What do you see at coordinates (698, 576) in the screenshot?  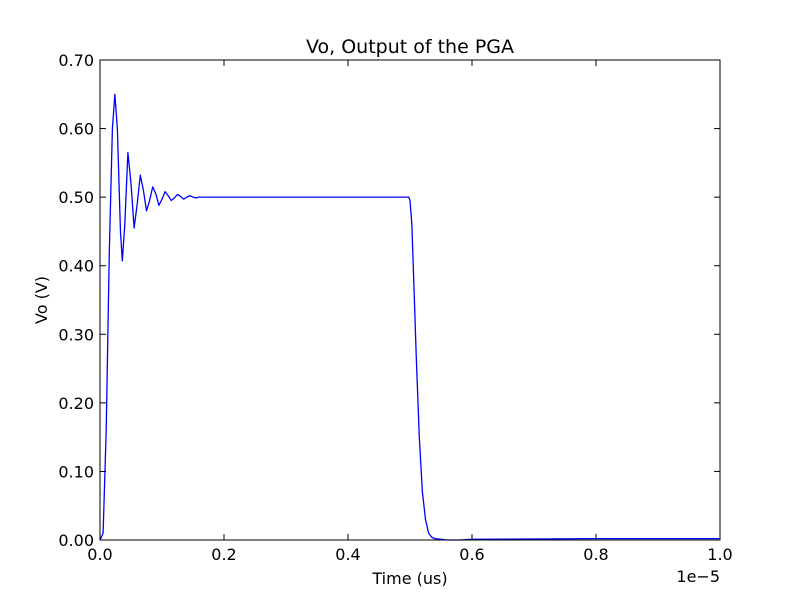 I see `x-axis-offset-text: 1e−5` at bounding box center [698, 576].